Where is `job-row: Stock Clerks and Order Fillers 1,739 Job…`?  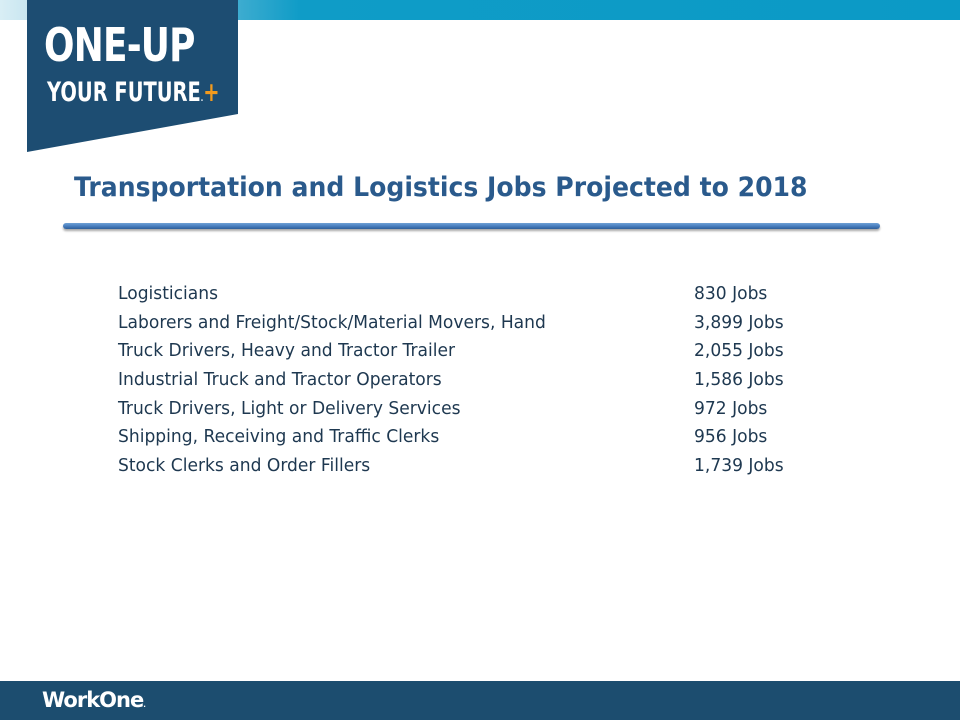 job-row: Stock Clerks and Order Fillers 1,739 Job… is located at coordinates (478, 466).